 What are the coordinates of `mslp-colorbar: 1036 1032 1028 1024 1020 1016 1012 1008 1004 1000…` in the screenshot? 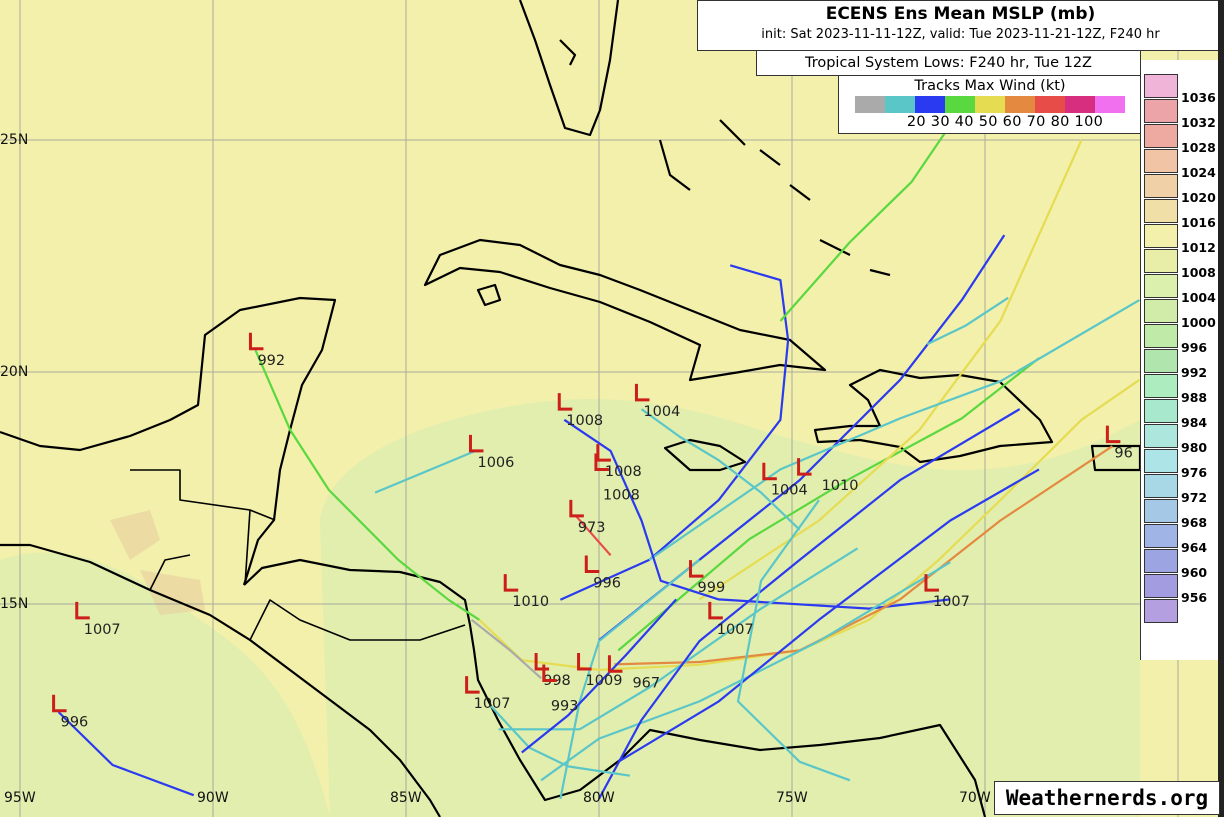 It's located at (1182, 360).